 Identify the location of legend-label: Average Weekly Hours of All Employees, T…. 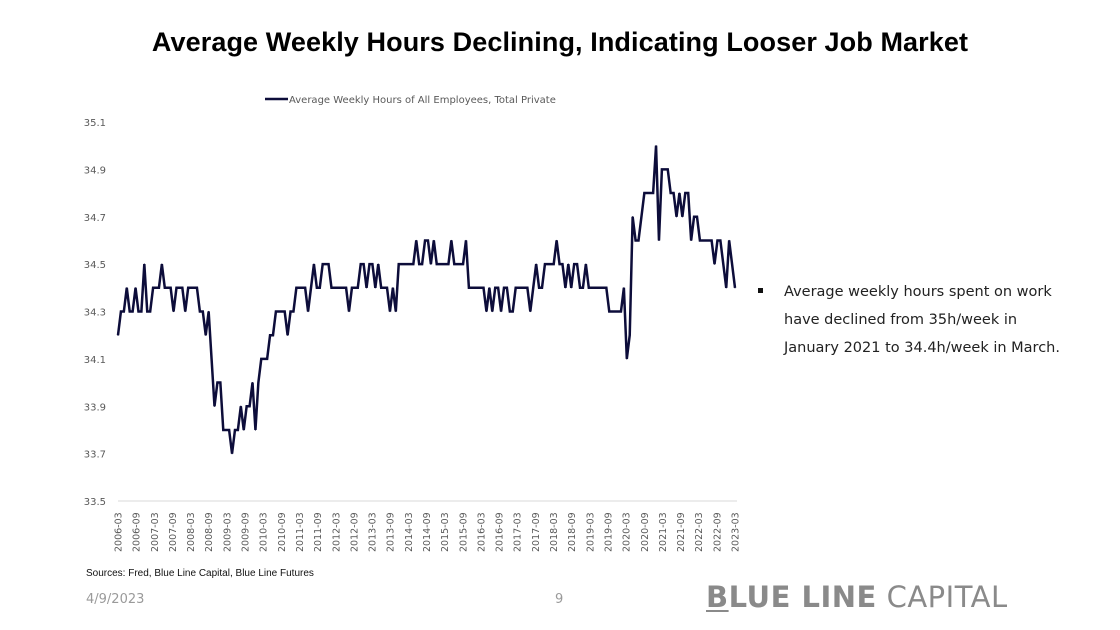
(422, 100).